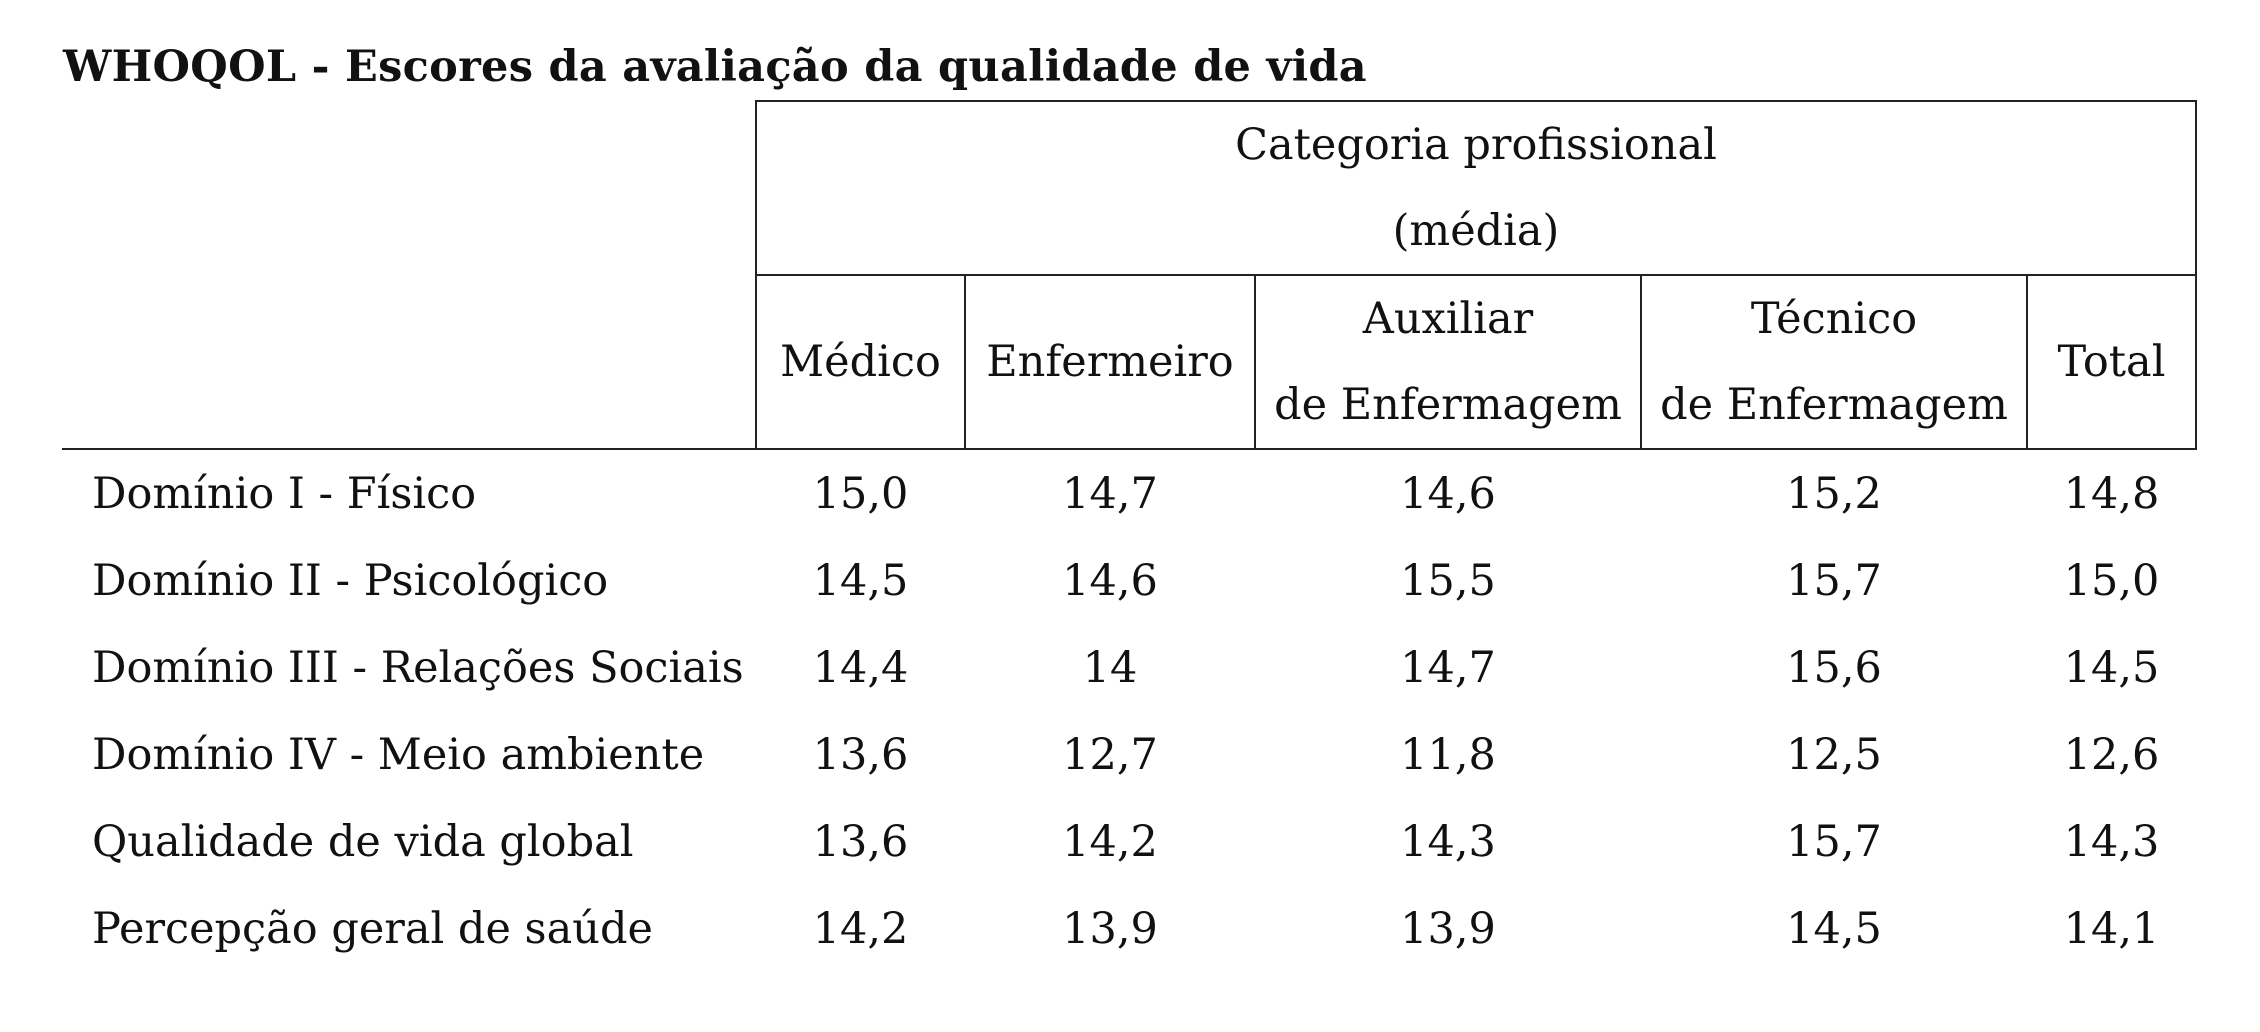 This screenshot has width=2260, height=1032. What do you see at coordinates (1448, 754) in the screenshot?
I see `cell-value: 11,8` at bounding box center [1448, 754].